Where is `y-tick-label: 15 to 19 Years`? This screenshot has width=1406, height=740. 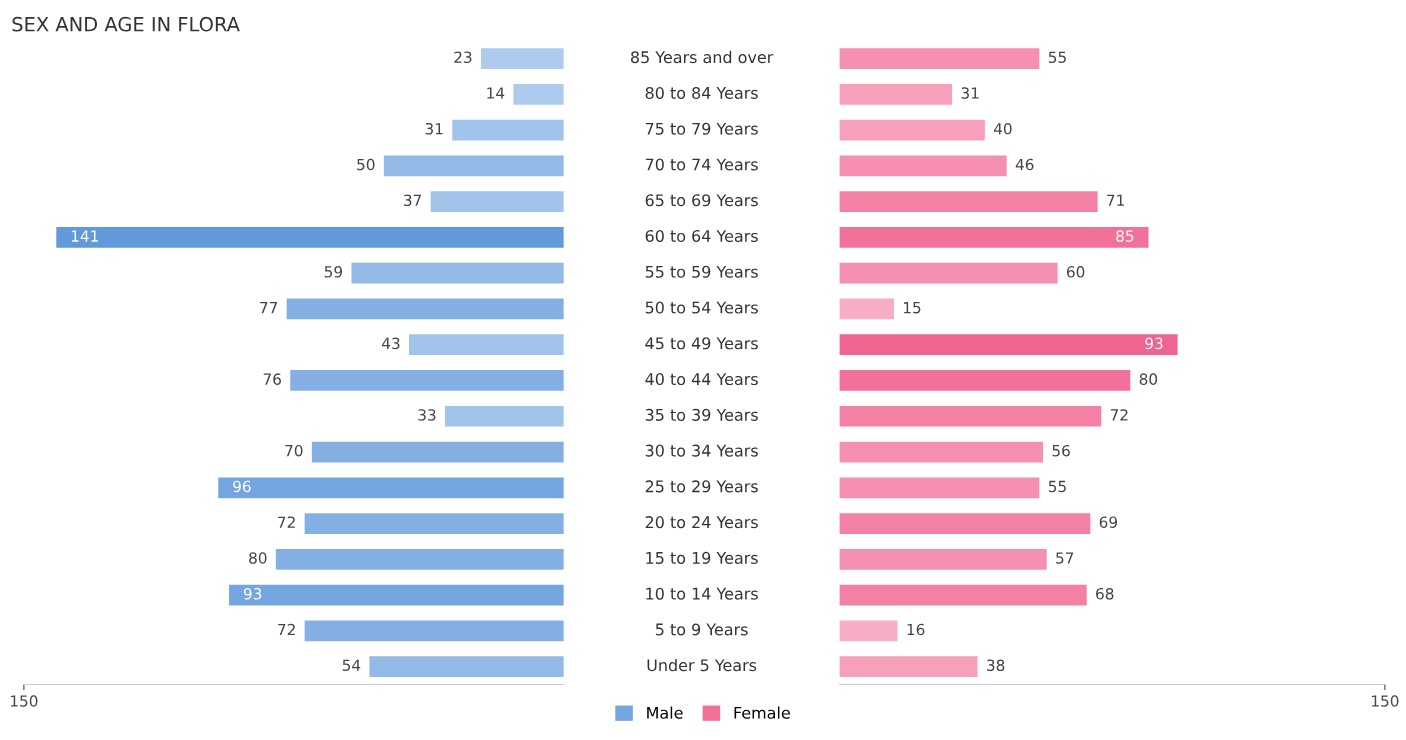
y-tick-label: 15 to 19 Years is located at coordinates (702, 557).